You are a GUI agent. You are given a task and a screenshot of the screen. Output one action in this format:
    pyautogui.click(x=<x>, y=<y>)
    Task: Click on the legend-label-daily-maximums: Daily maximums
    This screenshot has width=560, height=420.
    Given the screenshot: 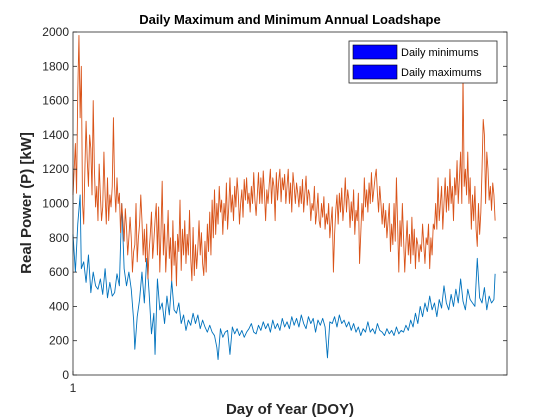 What is the action you would take?
    pyautogui.click(x=441, y=73)
    